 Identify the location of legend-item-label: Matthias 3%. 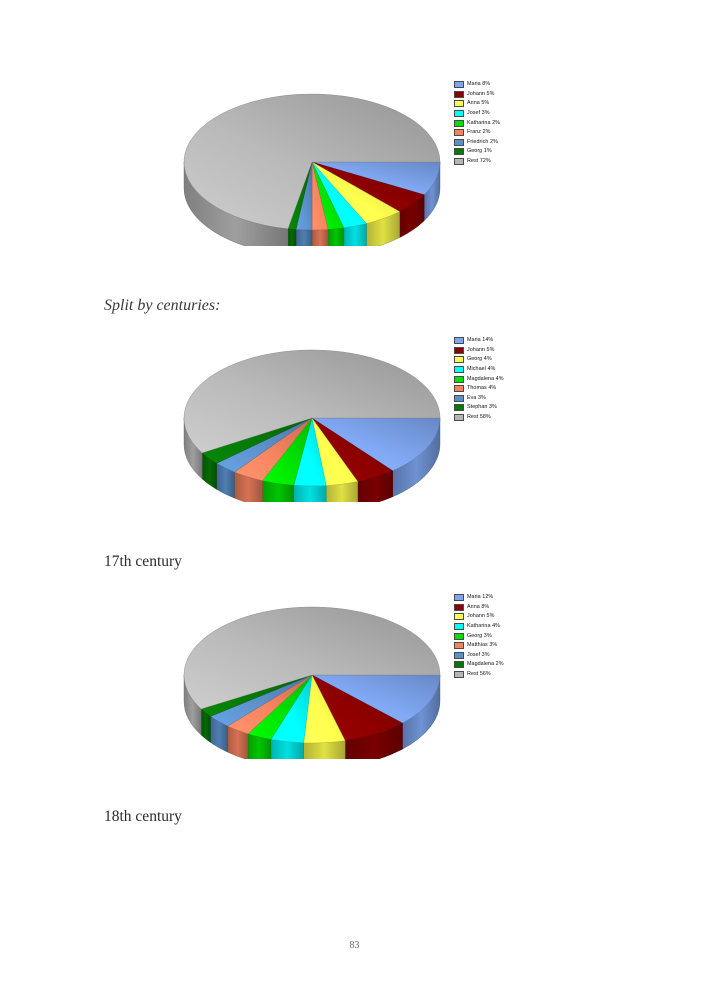
(482, 645).